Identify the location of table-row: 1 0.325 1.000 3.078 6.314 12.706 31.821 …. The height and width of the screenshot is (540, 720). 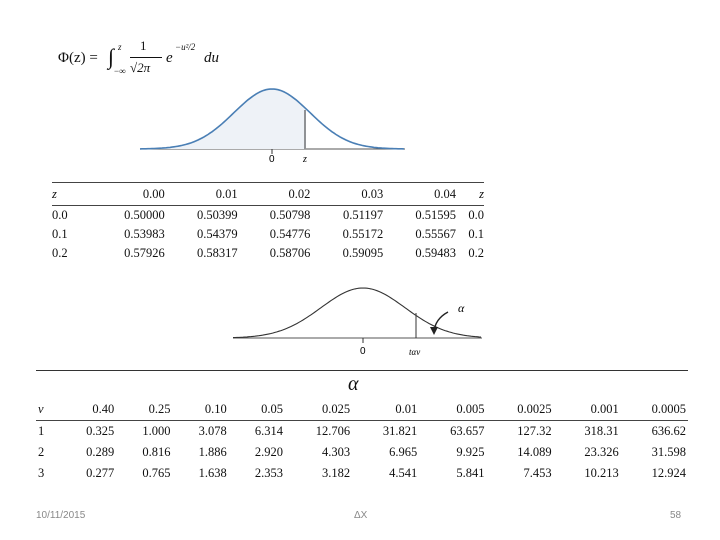
(362, 432).